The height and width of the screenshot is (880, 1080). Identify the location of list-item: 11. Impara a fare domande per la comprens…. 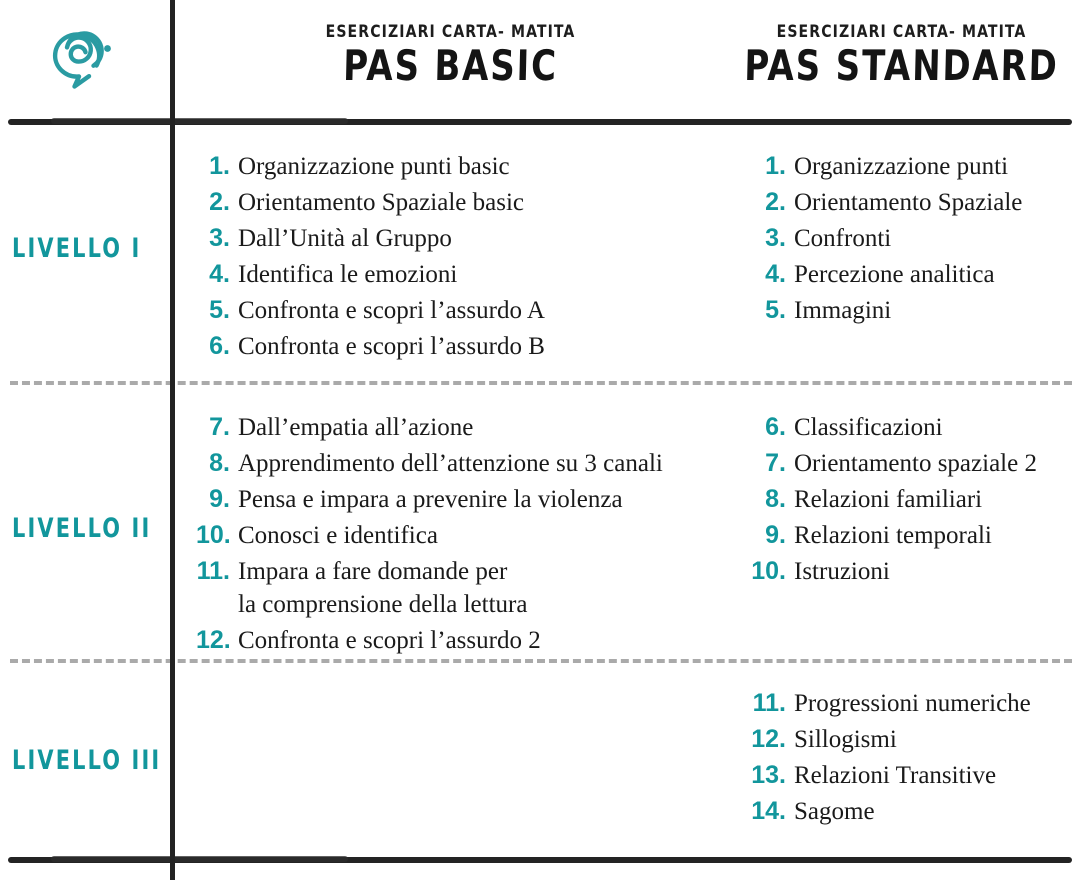
(456, 588).